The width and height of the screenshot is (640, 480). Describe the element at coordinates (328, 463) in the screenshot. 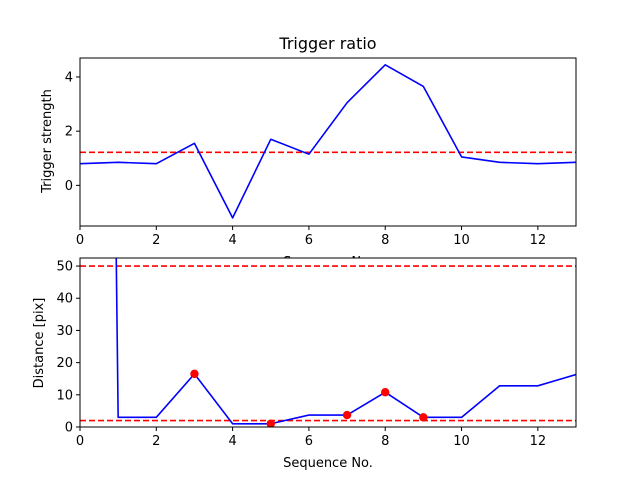

I see `x-axis-label: Sequence No.` at that location.